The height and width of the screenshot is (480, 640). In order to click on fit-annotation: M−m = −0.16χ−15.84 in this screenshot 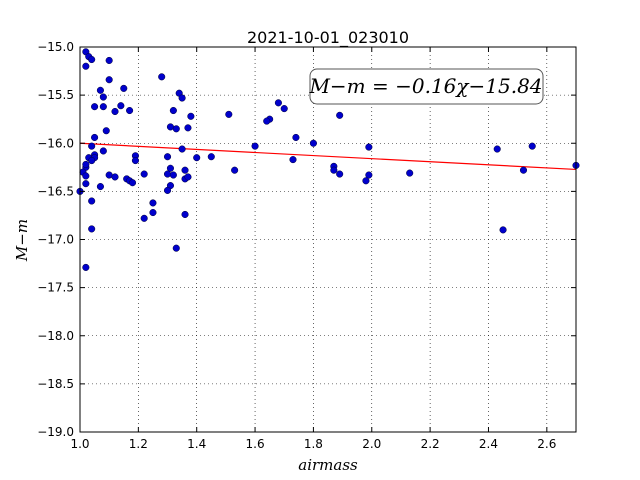, I will do `click(426, 86)`.